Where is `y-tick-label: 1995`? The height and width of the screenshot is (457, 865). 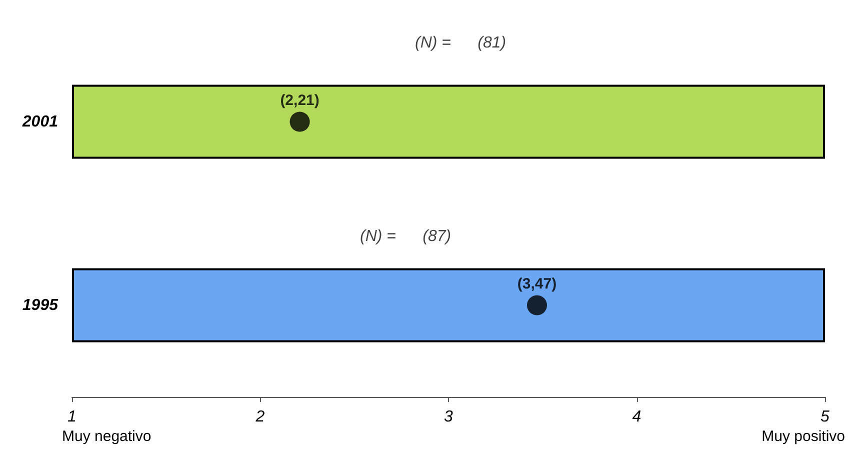
y-tick-label: 1995 is located at coordinates (41, 305).